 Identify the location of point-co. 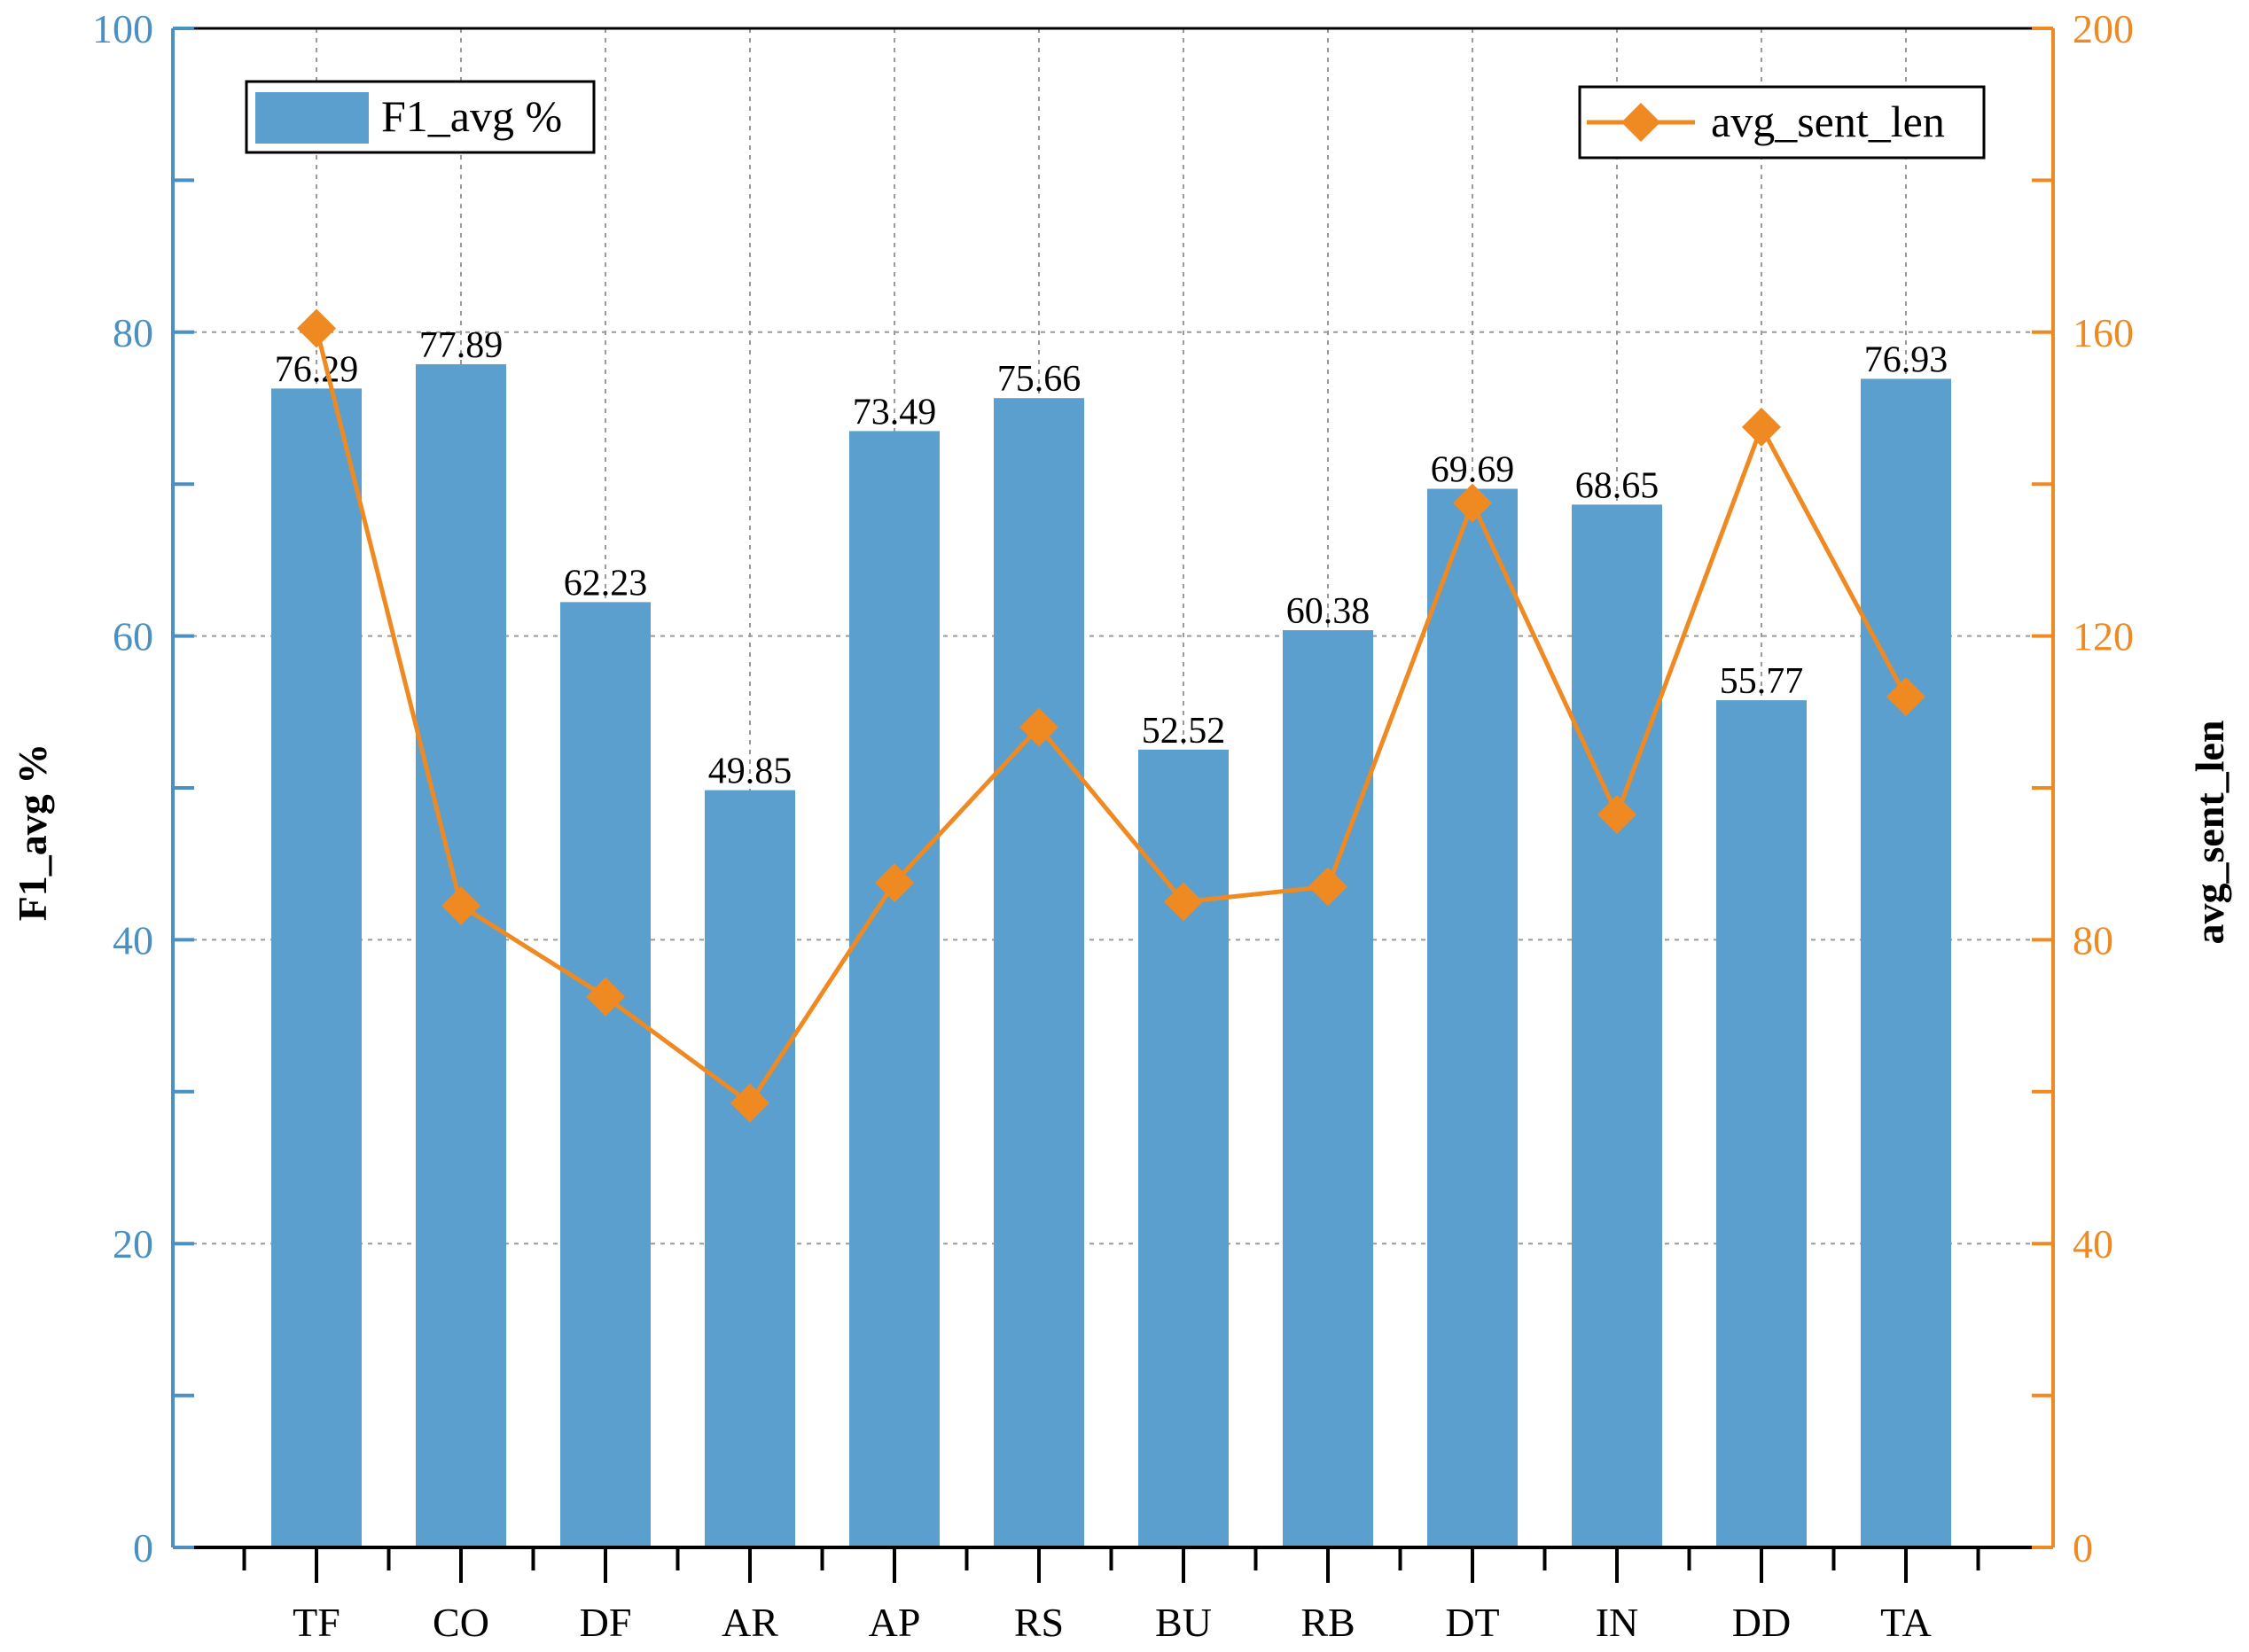
(460, 905).